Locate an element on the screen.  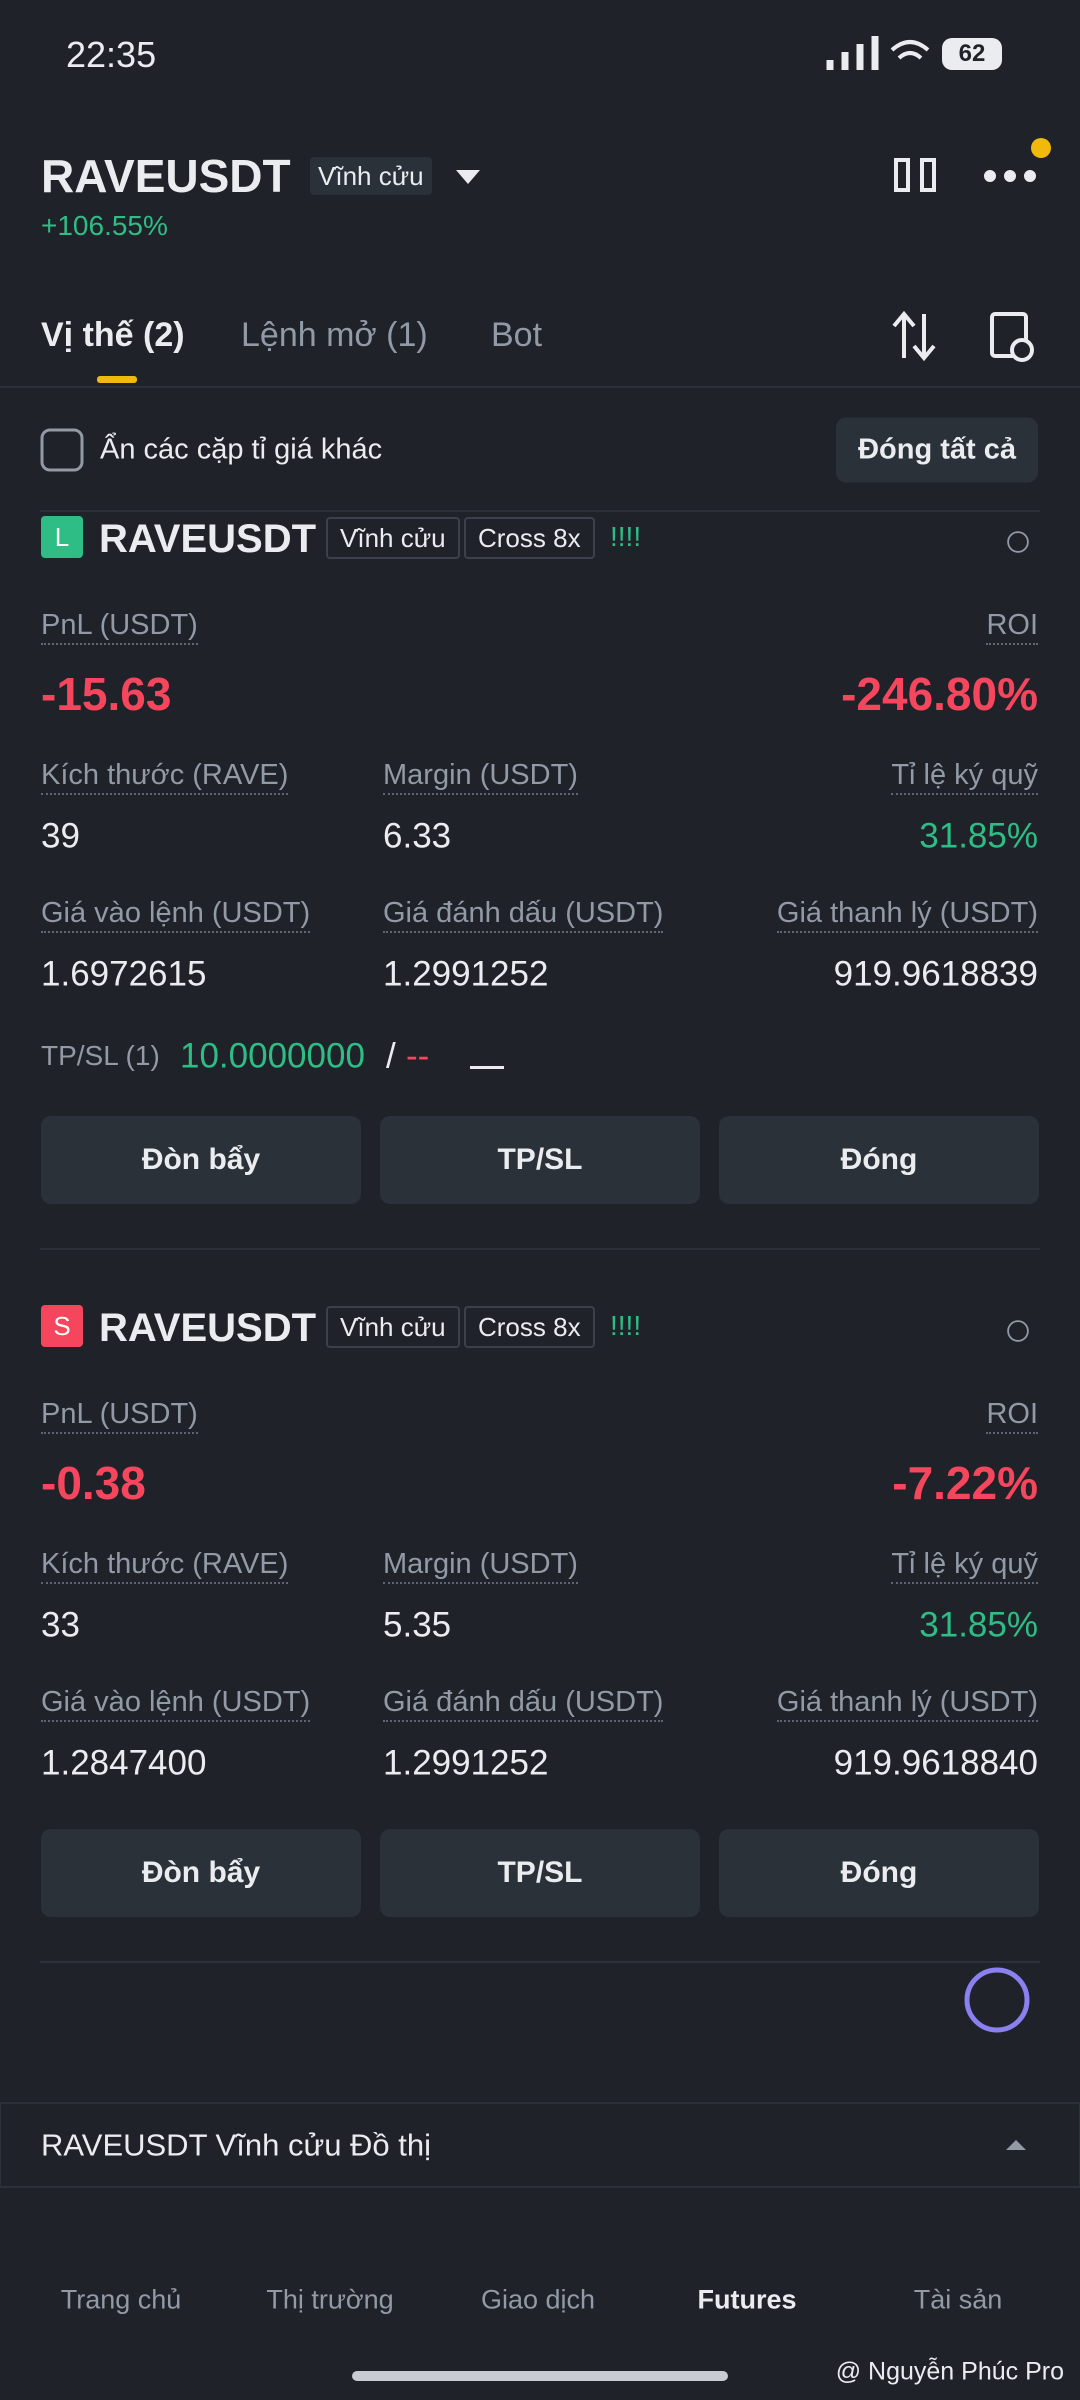
tp-value: 10.0000000 is located at coordinates (272, 1056).